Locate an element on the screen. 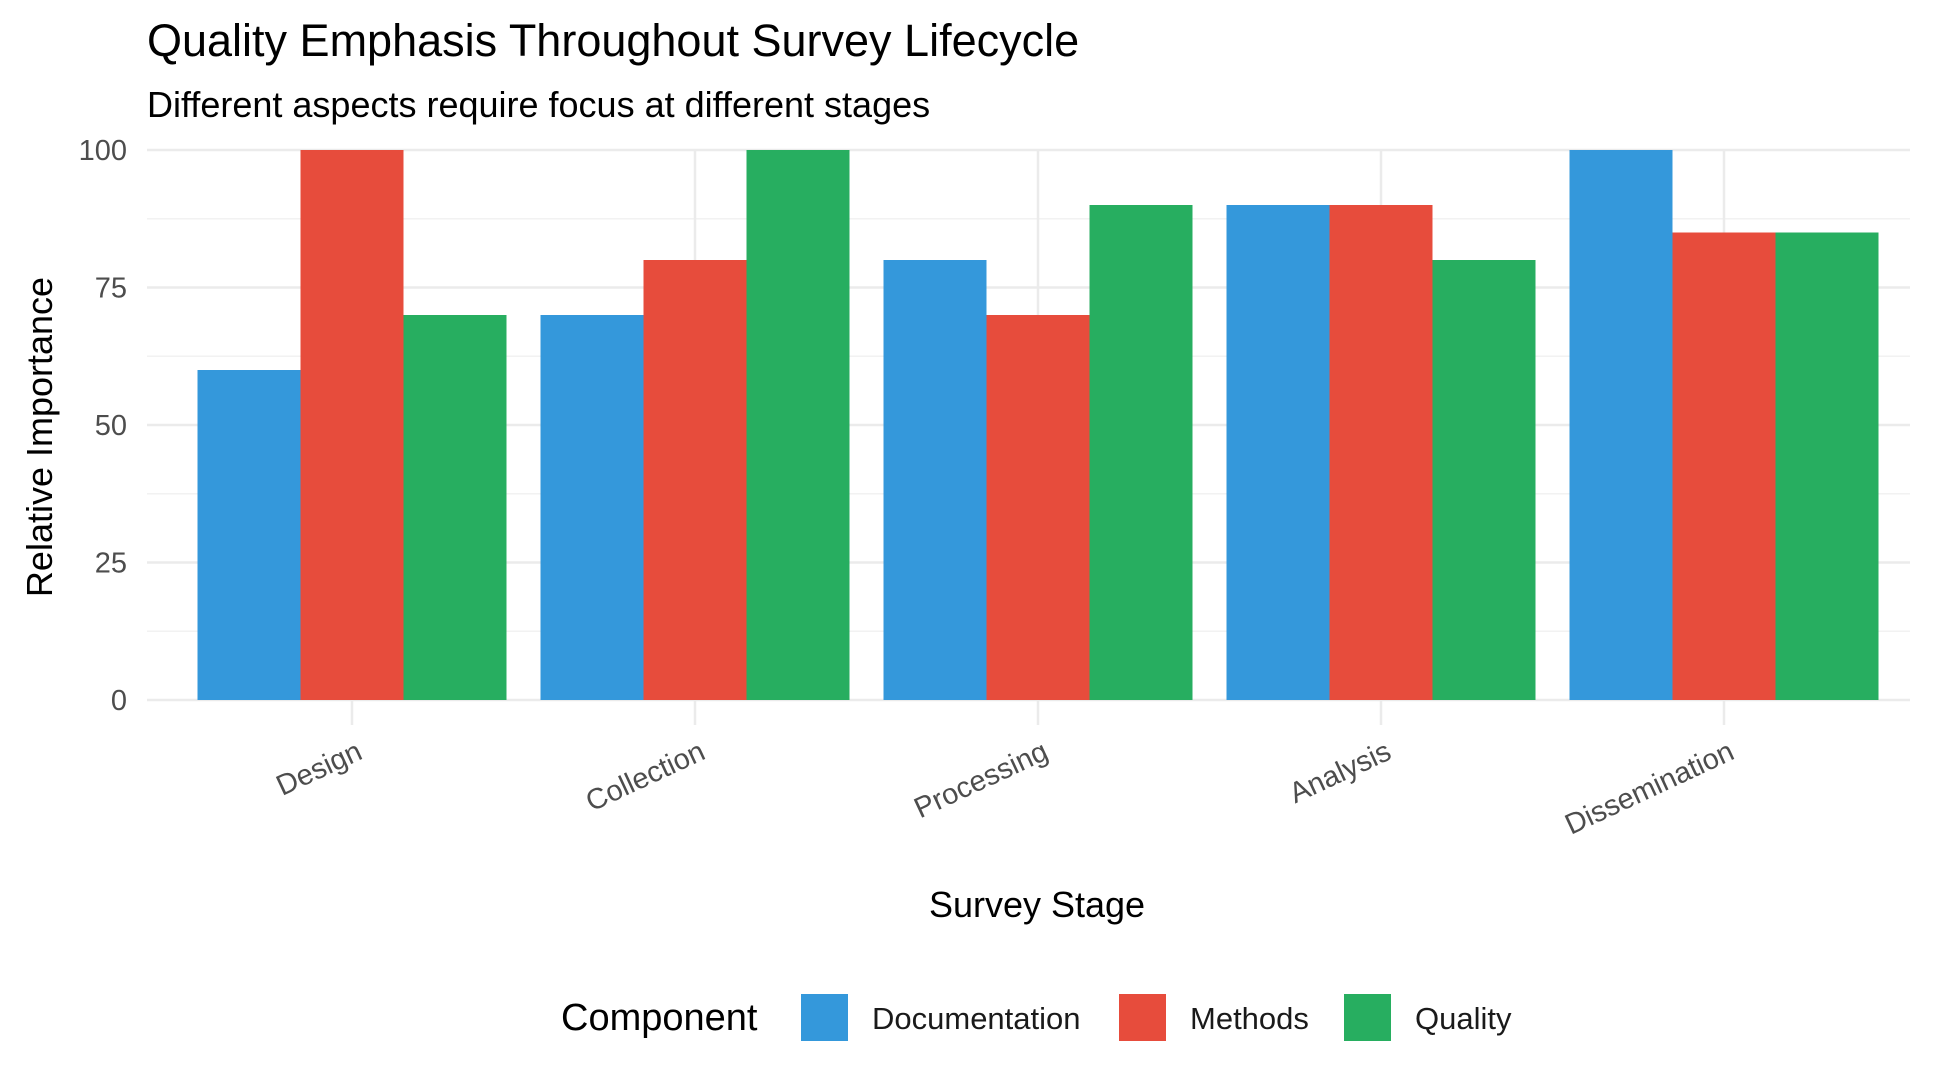  legend-label-methods: Methods is located at coordinates (1249, 1018).